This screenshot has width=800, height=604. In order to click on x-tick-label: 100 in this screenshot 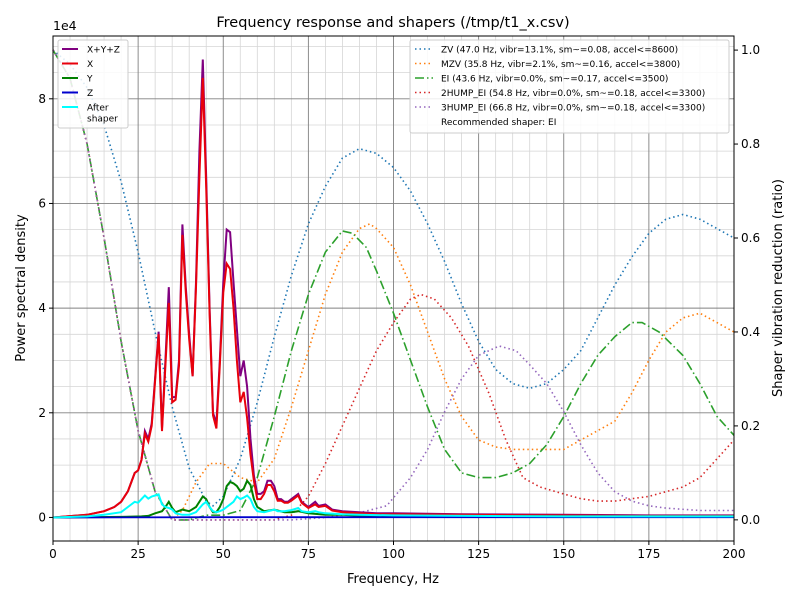, I will do `click(393, 554)`.